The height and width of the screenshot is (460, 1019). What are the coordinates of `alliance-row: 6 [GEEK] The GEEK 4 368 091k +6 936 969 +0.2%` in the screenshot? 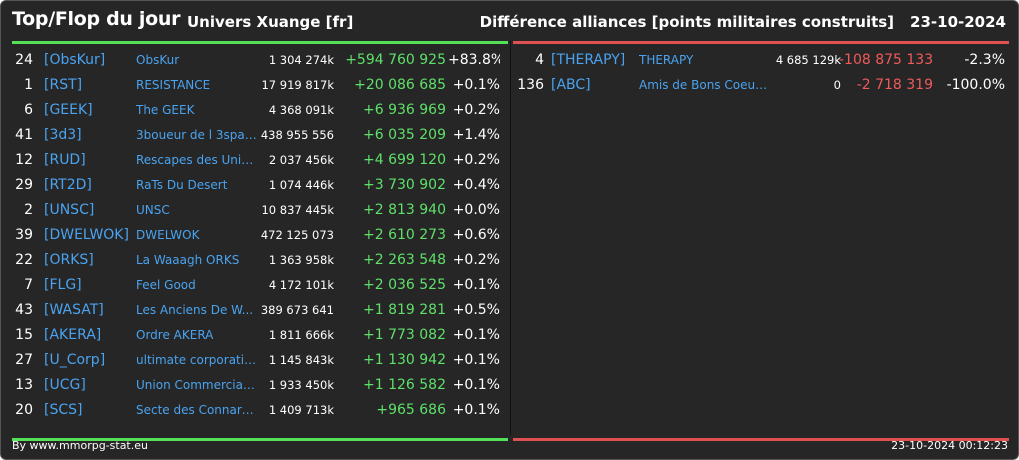 It's located at (260, 110).